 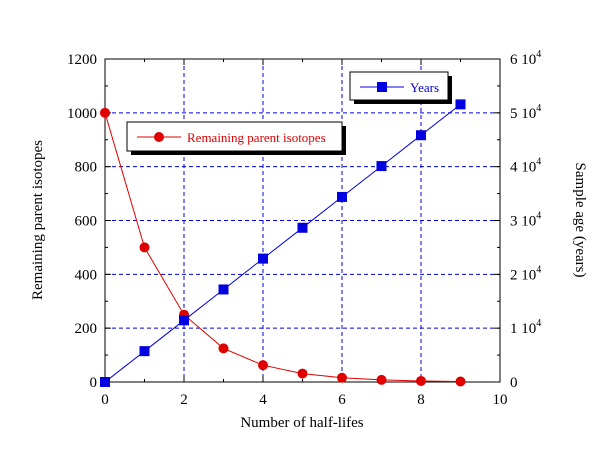 What do you see at coordinates (159, 137) in the screenshot?
I see `legend-remaining-marker` at bounding box center [159, 137].